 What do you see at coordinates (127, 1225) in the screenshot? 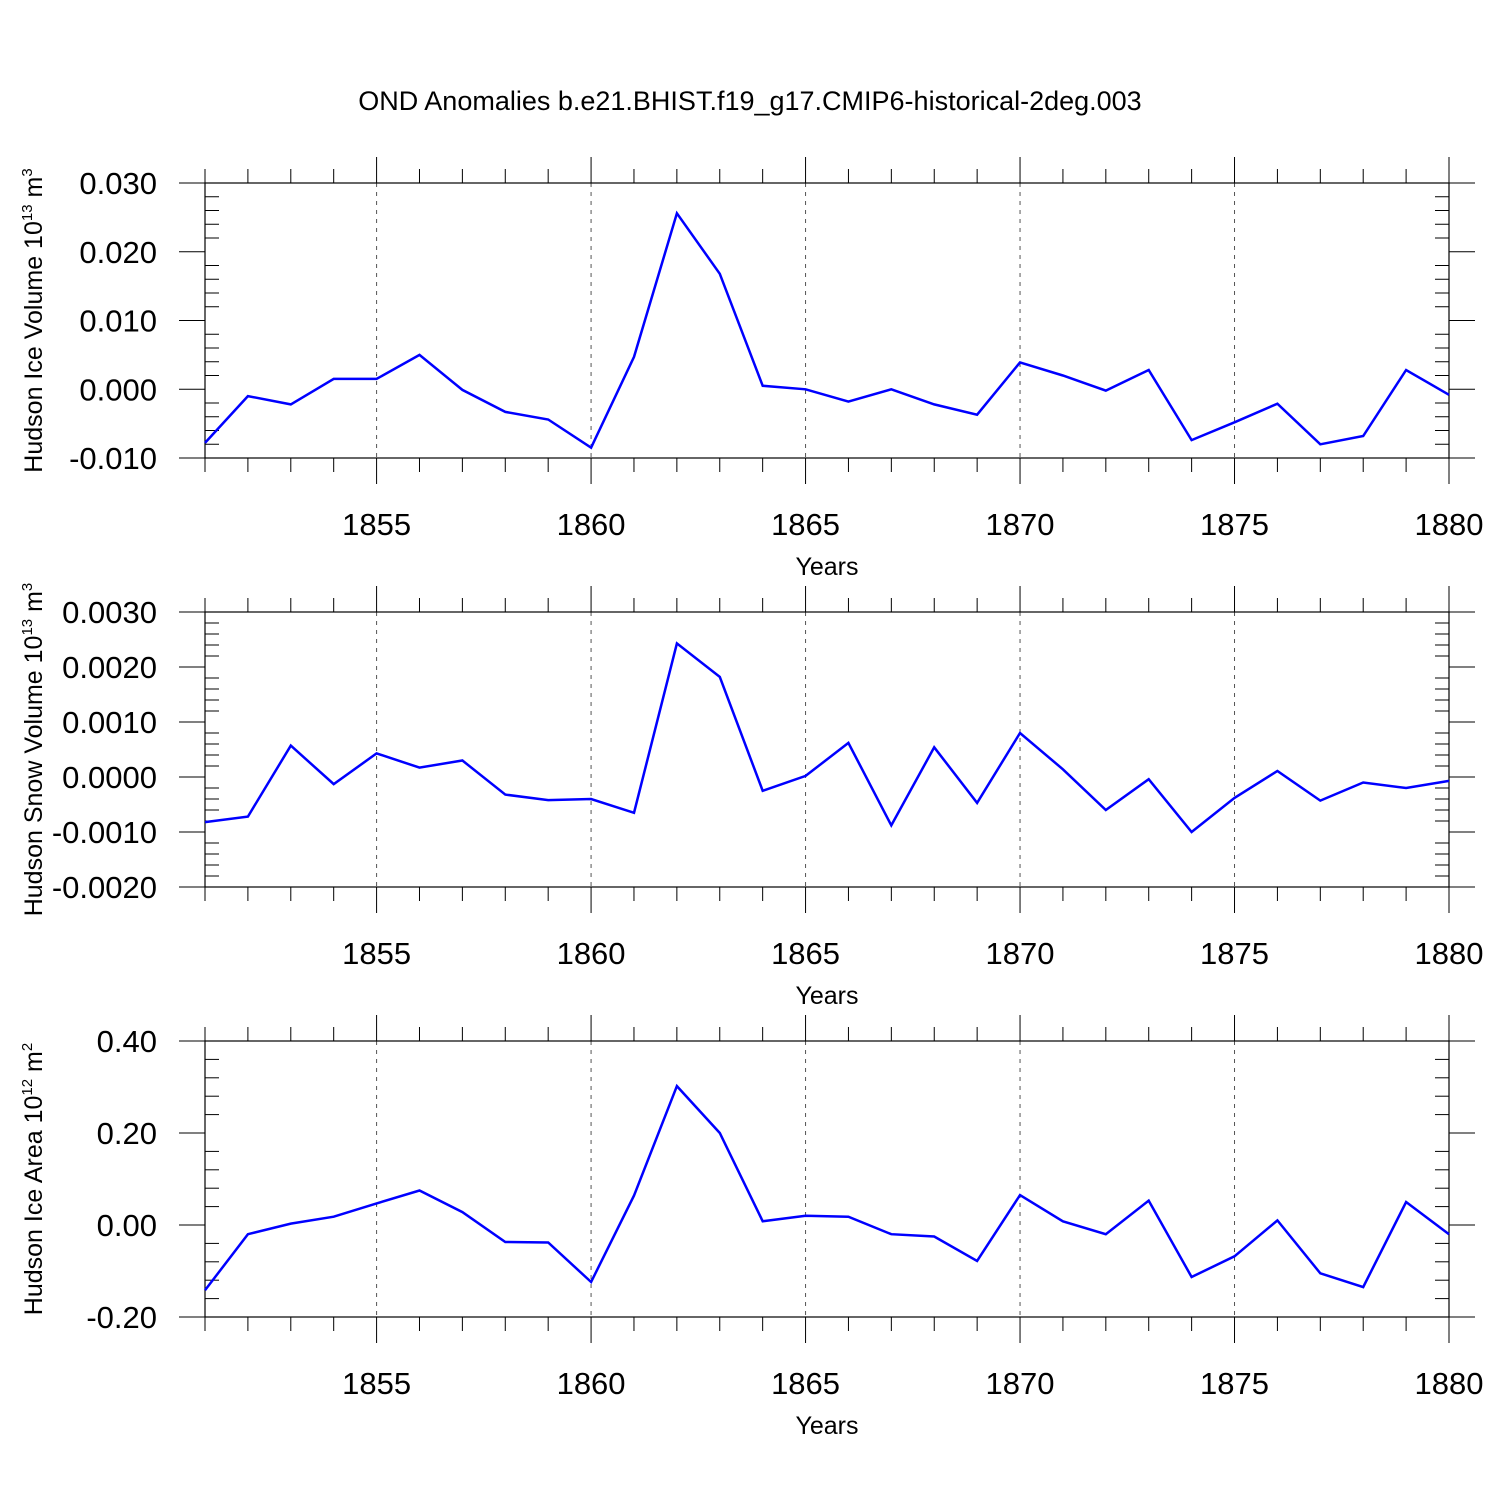
I see `y-tick-label: 0.00` at bounding box center [127, 1225].